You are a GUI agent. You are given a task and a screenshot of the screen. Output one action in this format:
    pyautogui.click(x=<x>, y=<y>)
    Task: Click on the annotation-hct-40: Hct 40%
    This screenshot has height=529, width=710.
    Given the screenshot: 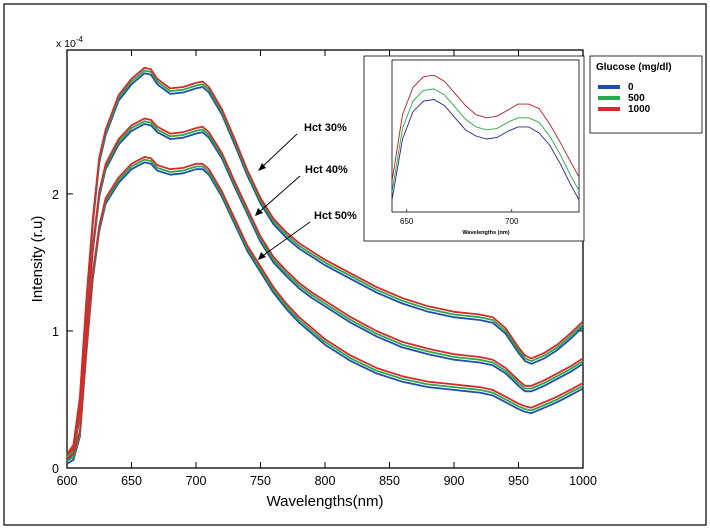 What is the action you would take?
    pyautogui.click(x=326, y=170)
    